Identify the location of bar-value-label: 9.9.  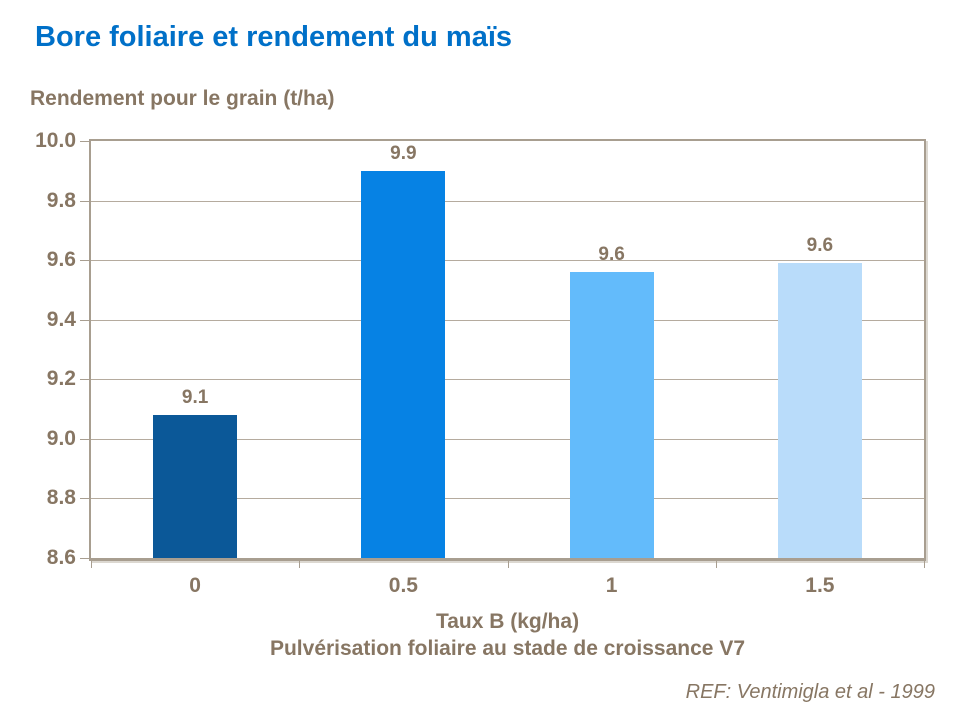
(403, 153).